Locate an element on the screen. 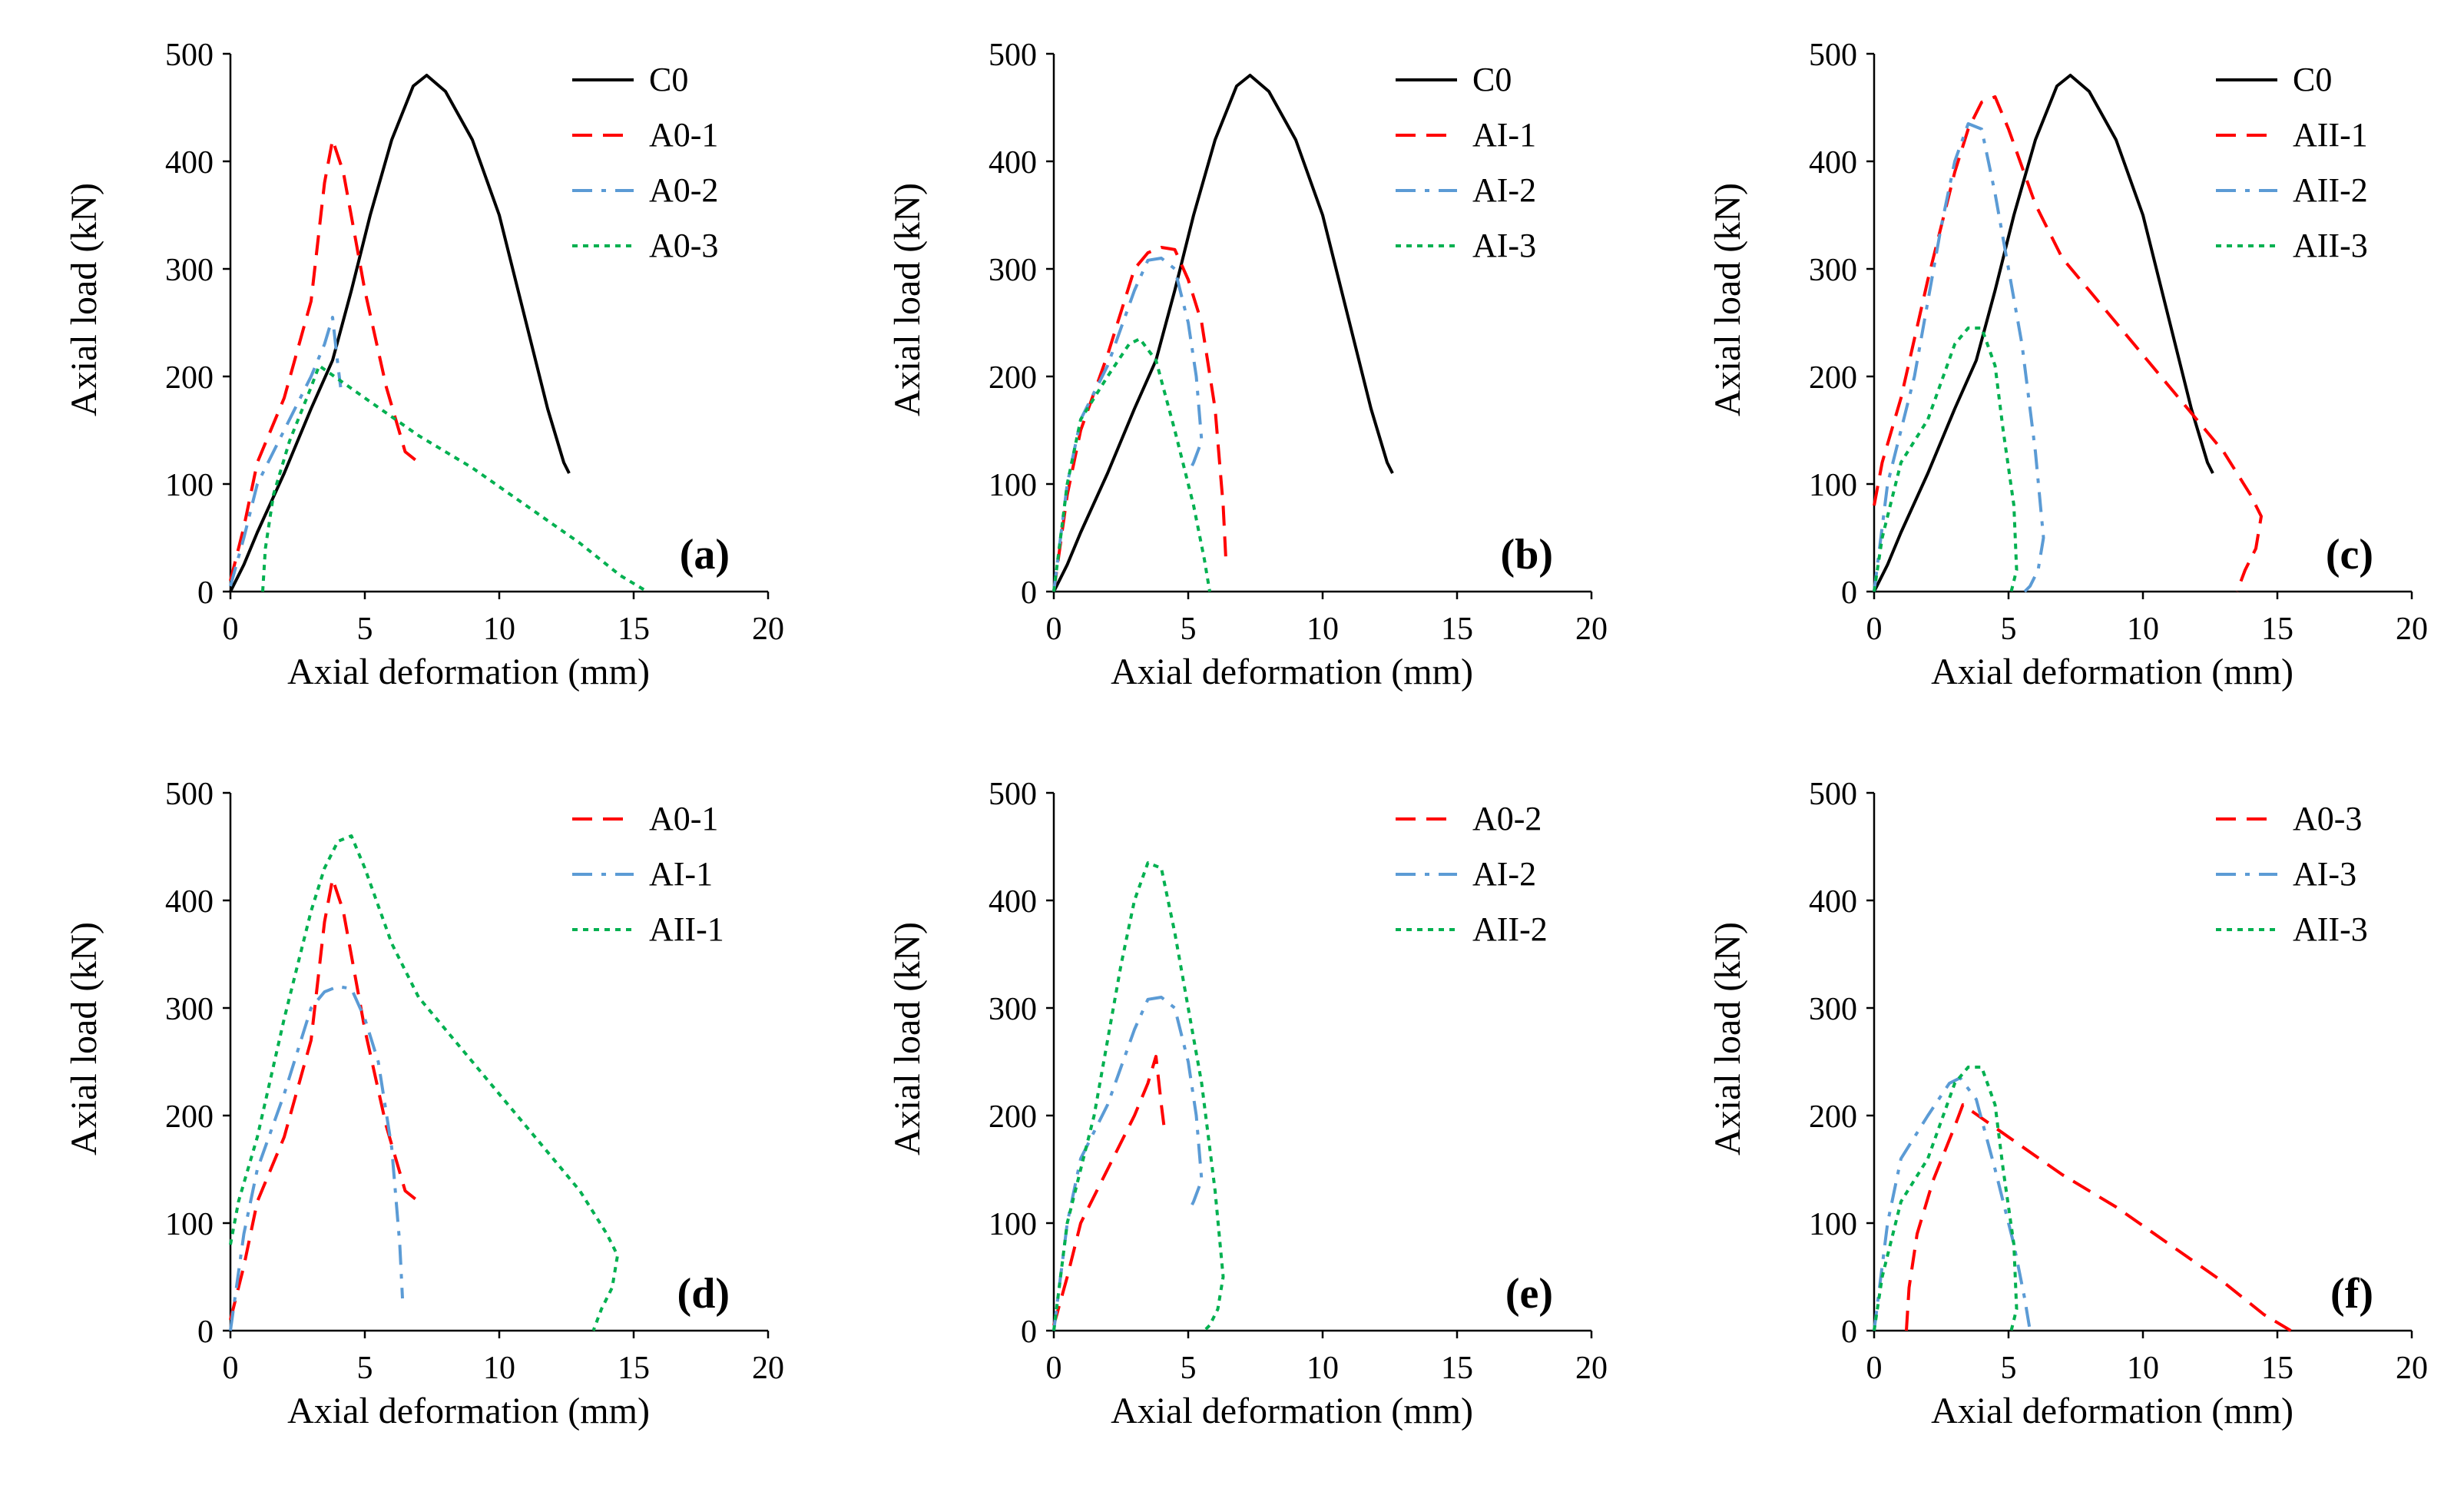  panel-label: (f) is located at coordinates (2351, 1294).